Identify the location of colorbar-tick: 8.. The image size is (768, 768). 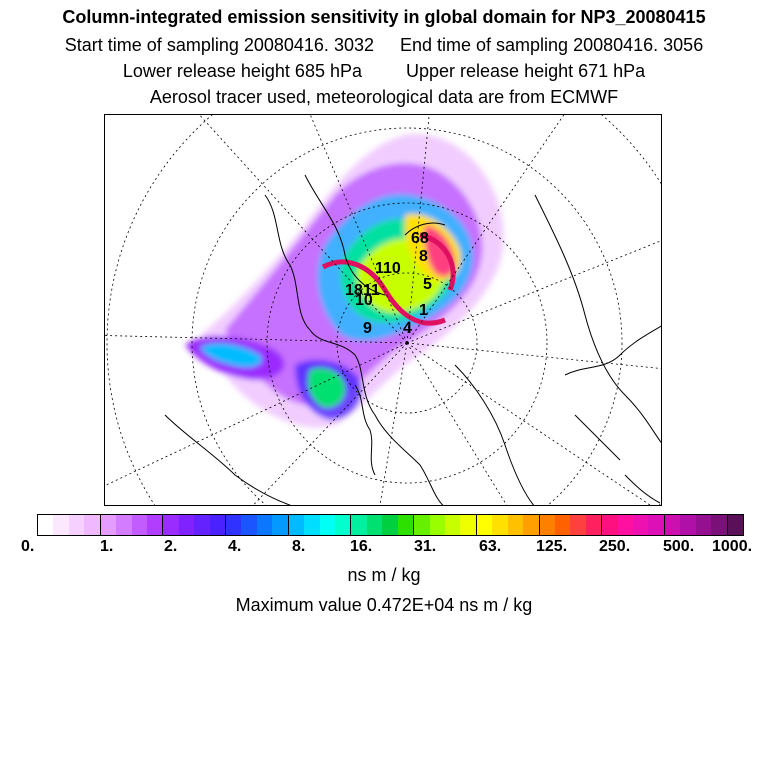
(299, 546).